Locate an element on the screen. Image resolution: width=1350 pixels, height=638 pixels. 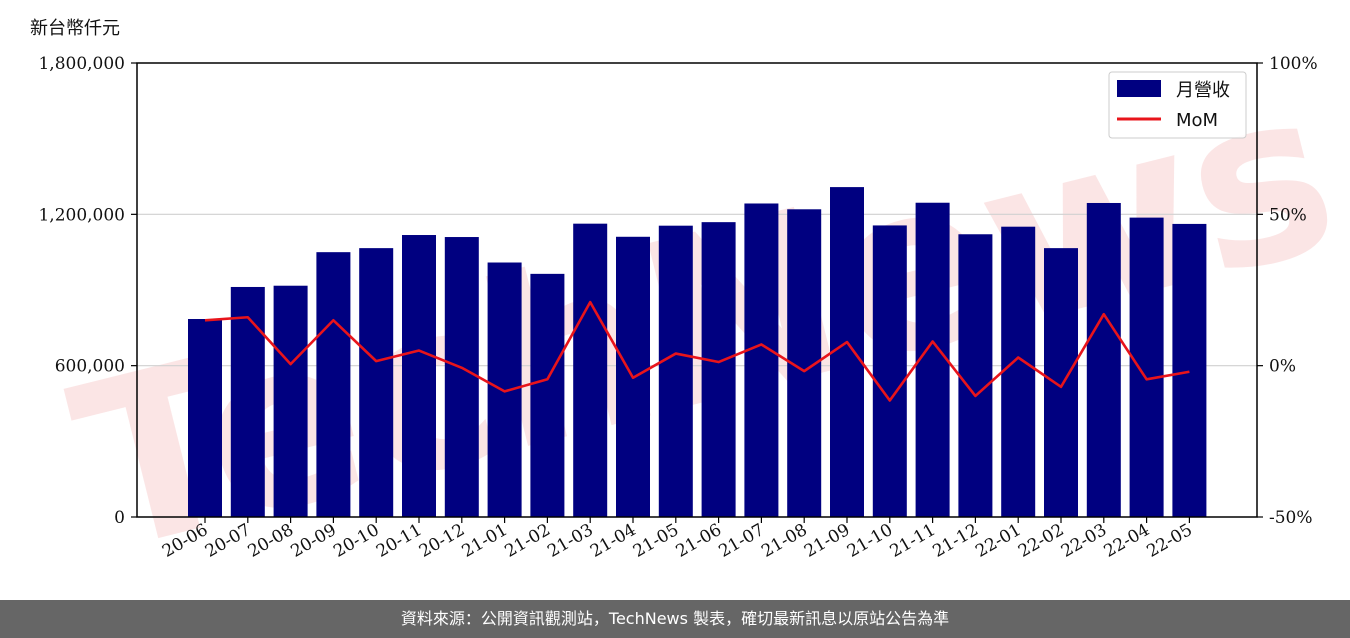
y-right-tick-label: -50% is located at coordinates (1291, 518).